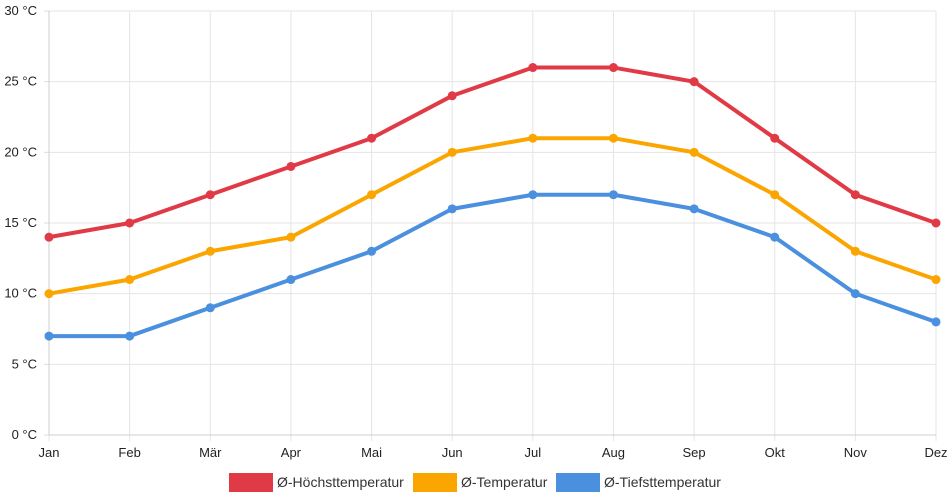  What do you see at coordinates (49, 452) in the screenshot?
I see `x-tick-label: Jan` at bounding box center [49, 452].